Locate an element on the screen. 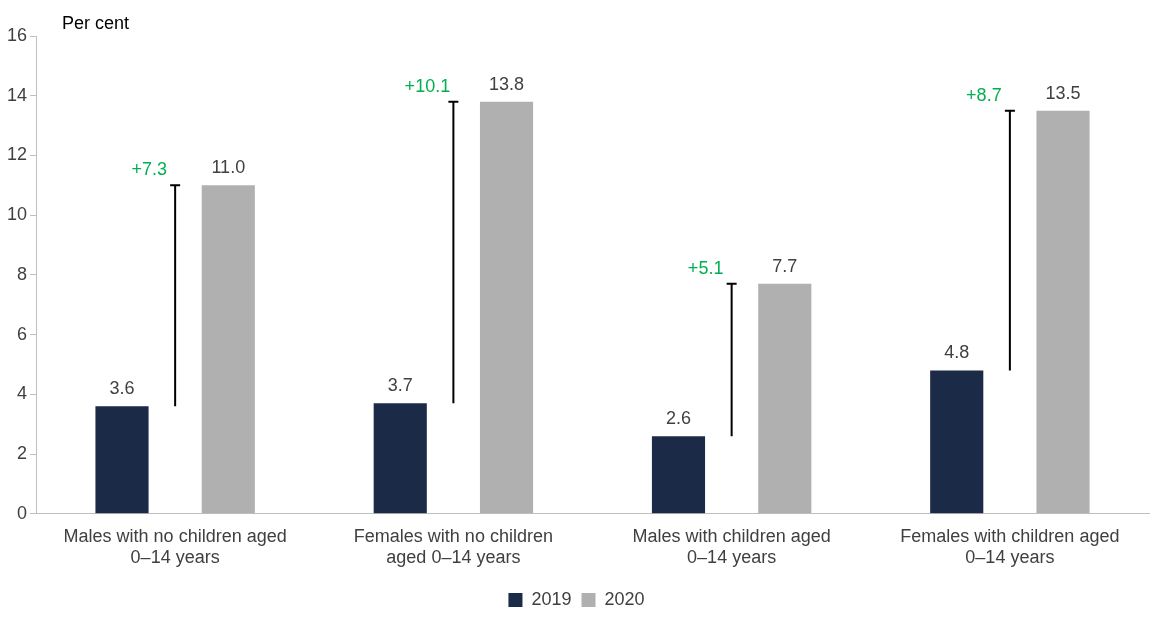 The width and height of the screenshot is (1153, 619). y-tick-label: 4 is located at coordinates (22, 393).